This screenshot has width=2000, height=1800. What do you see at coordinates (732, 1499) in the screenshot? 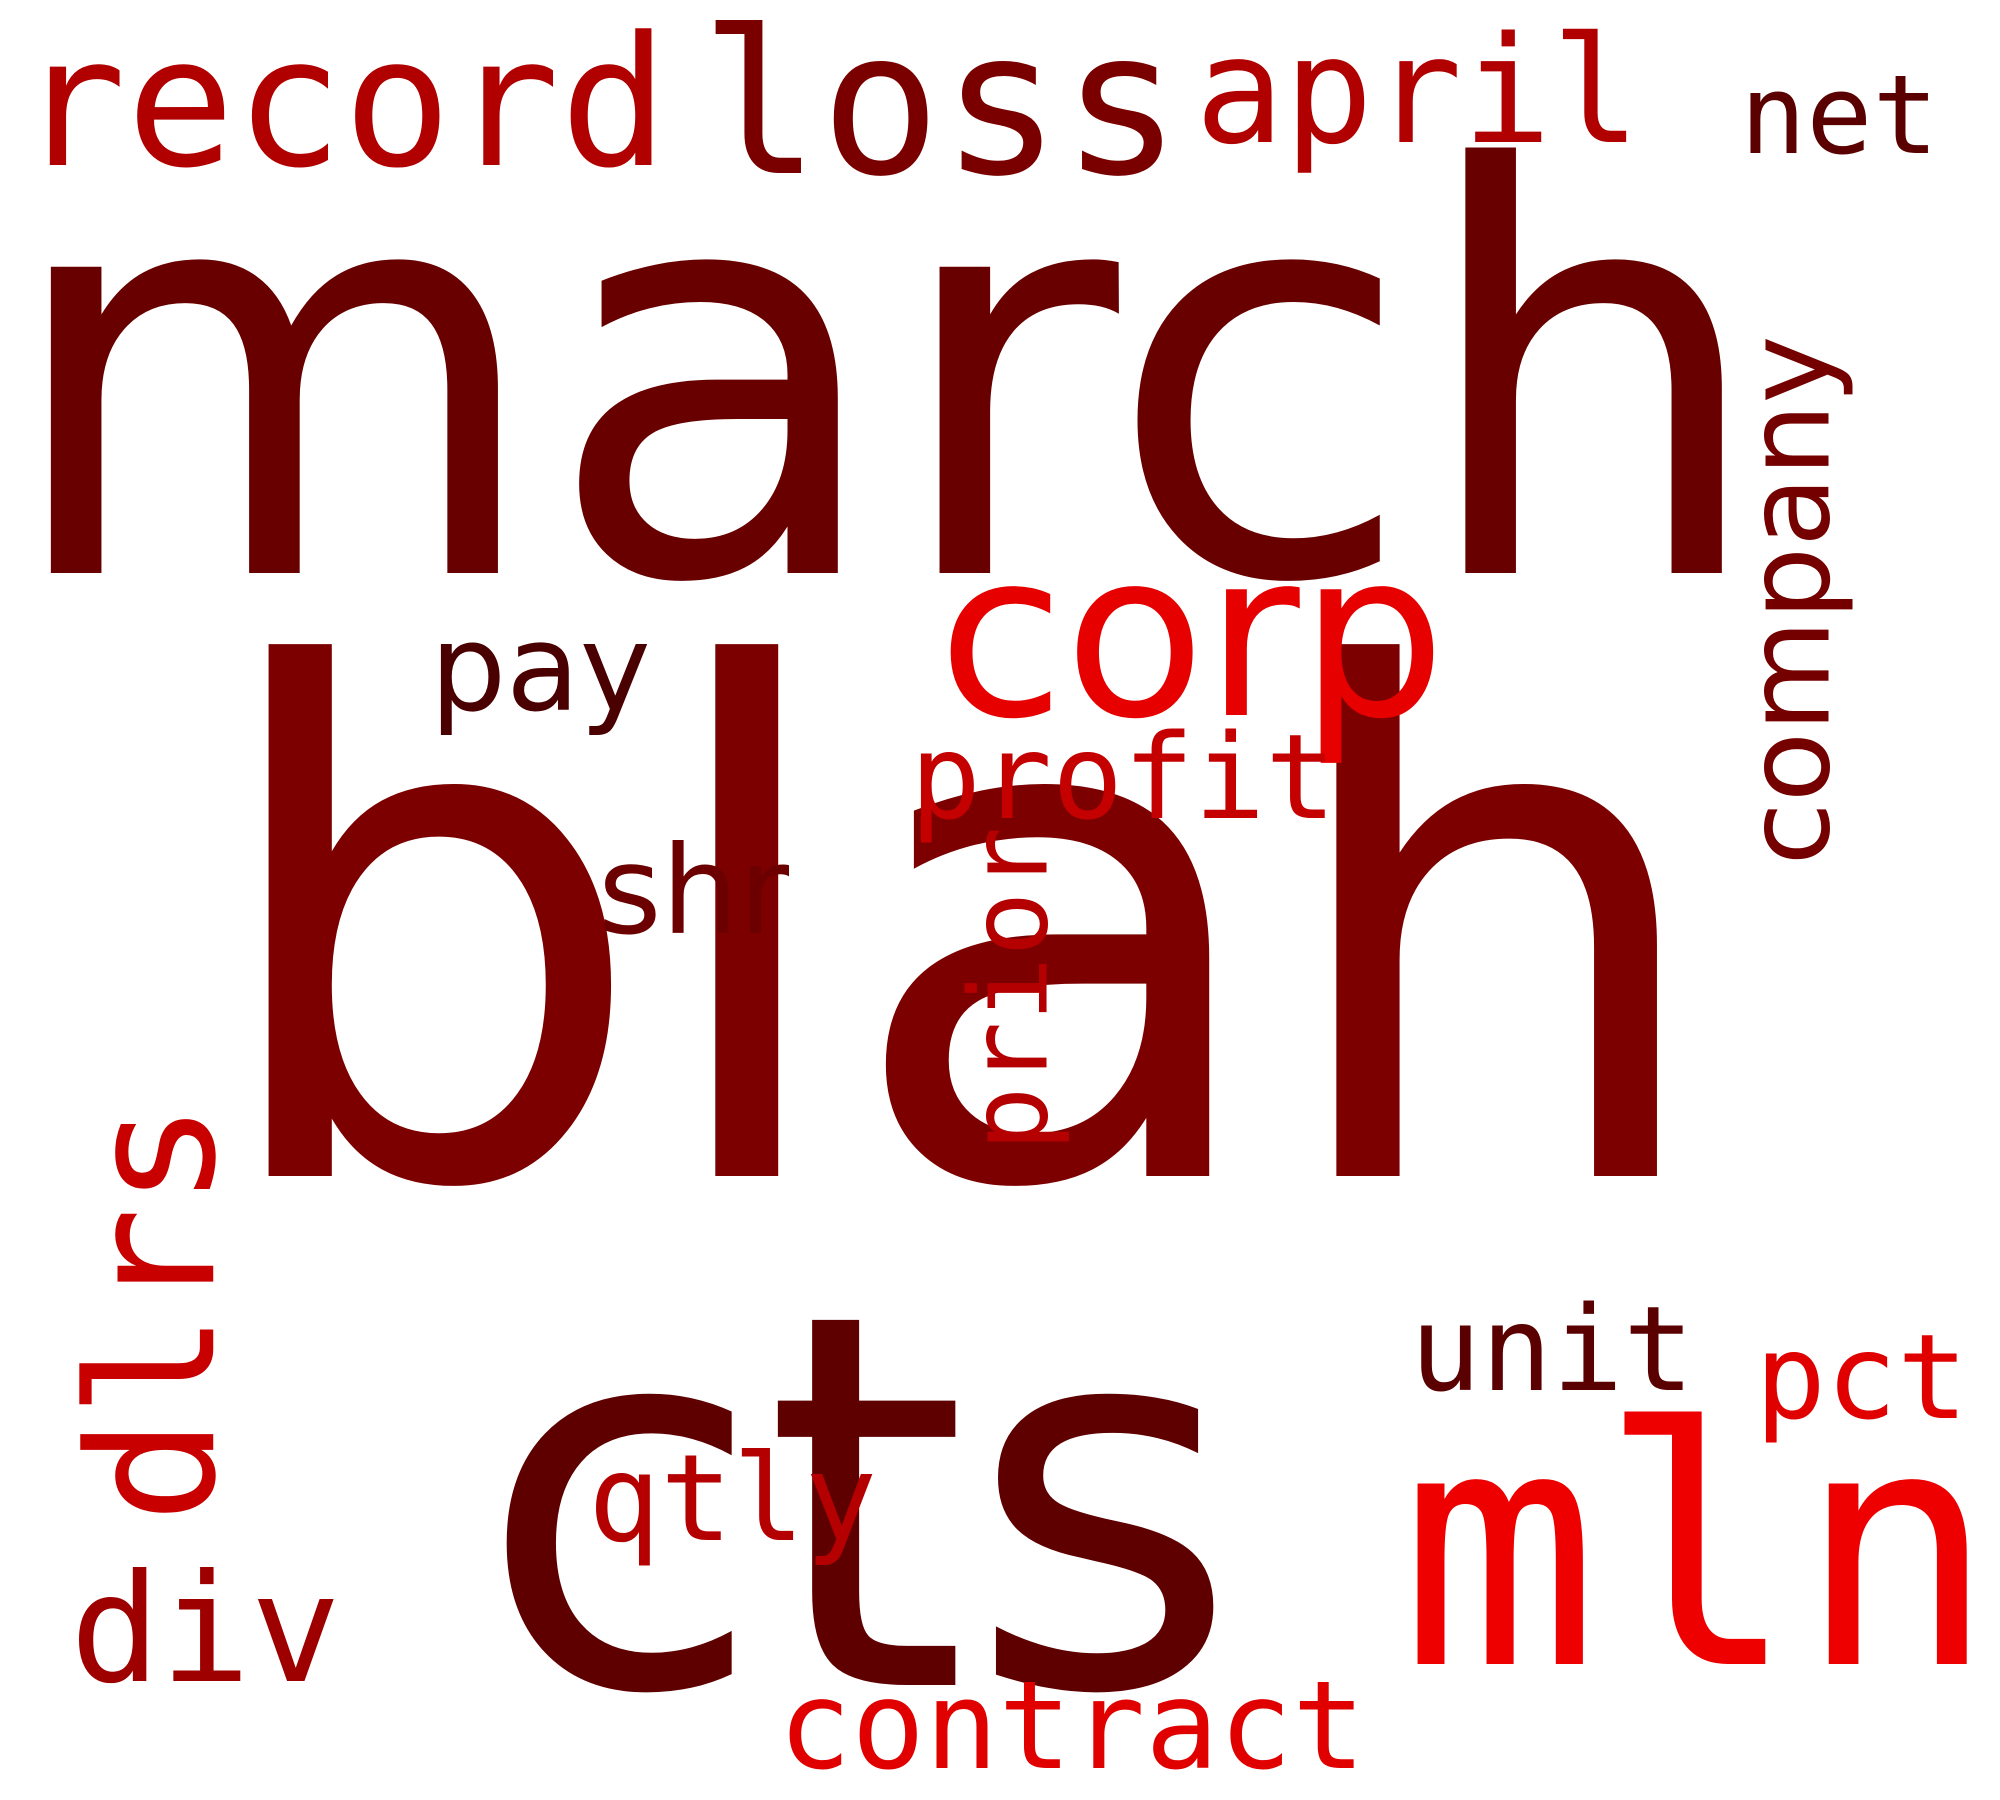
I see `word-qtly: qtly` at bounding box center [732, 1499].